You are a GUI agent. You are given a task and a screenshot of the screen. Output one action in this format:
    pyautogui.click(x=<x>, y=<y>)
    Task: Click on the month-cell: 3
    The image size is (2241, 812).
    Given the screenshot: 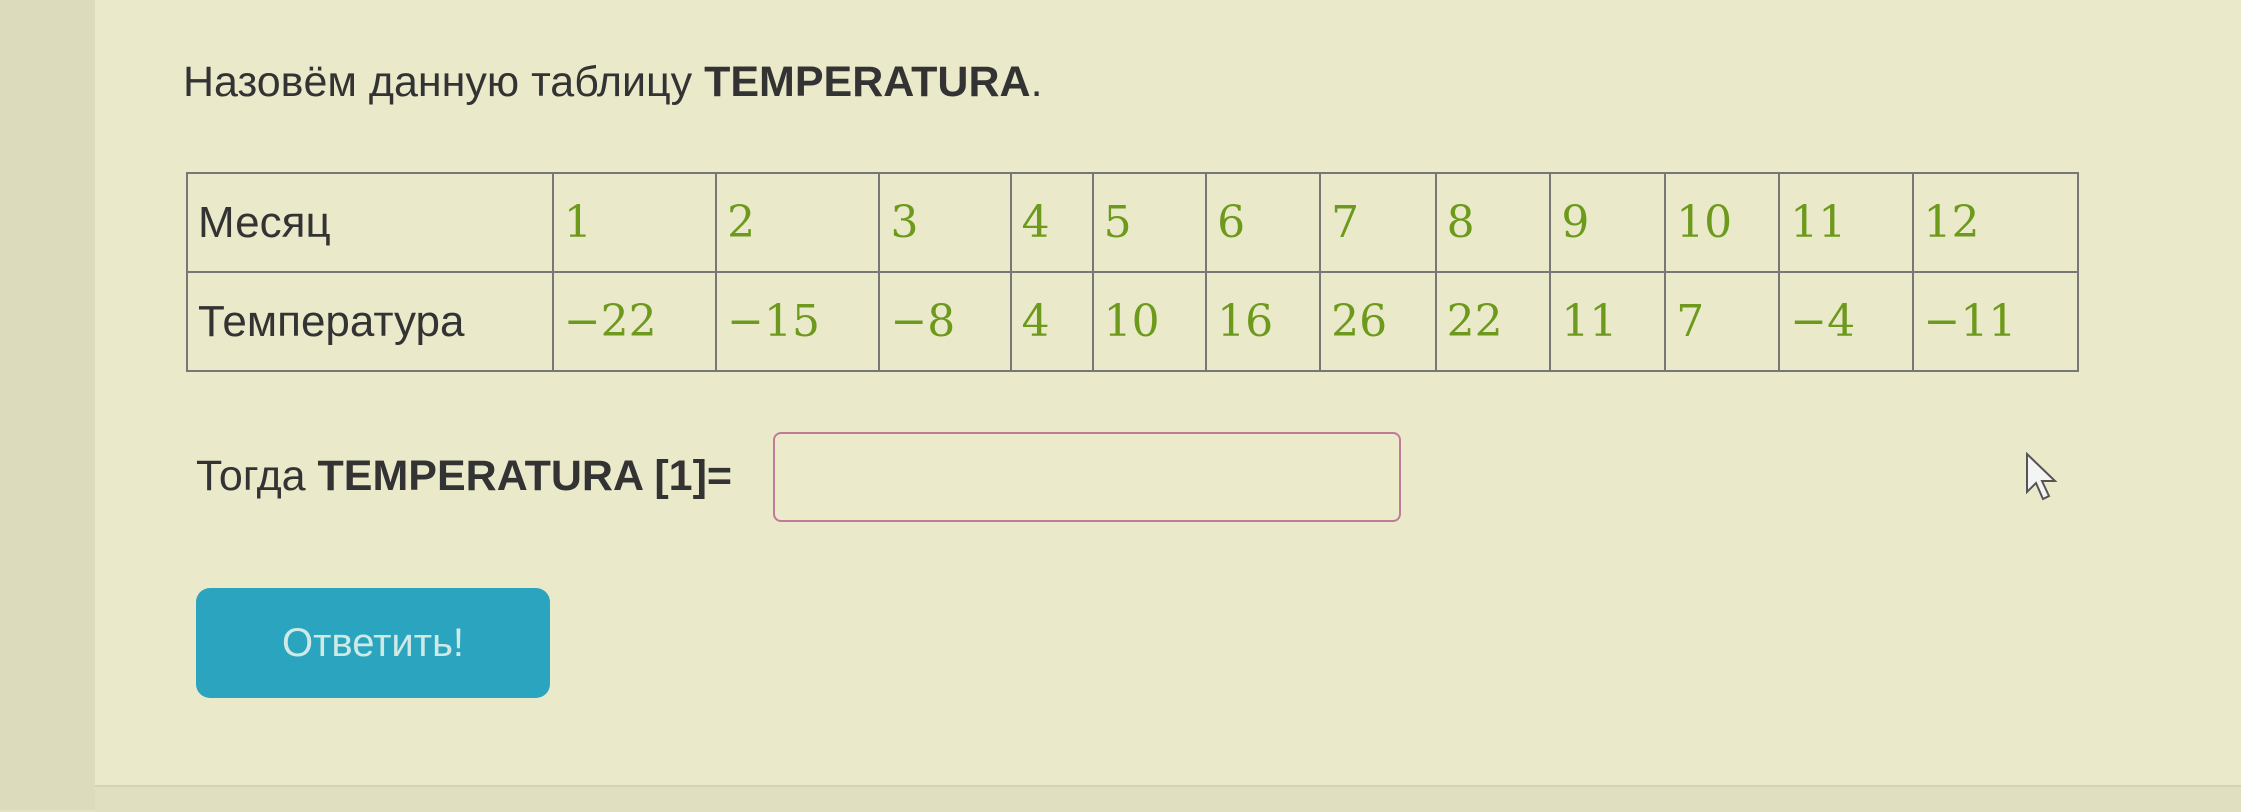 What is the action you would take?
    pyautogui.click(x=945, y=222)
    